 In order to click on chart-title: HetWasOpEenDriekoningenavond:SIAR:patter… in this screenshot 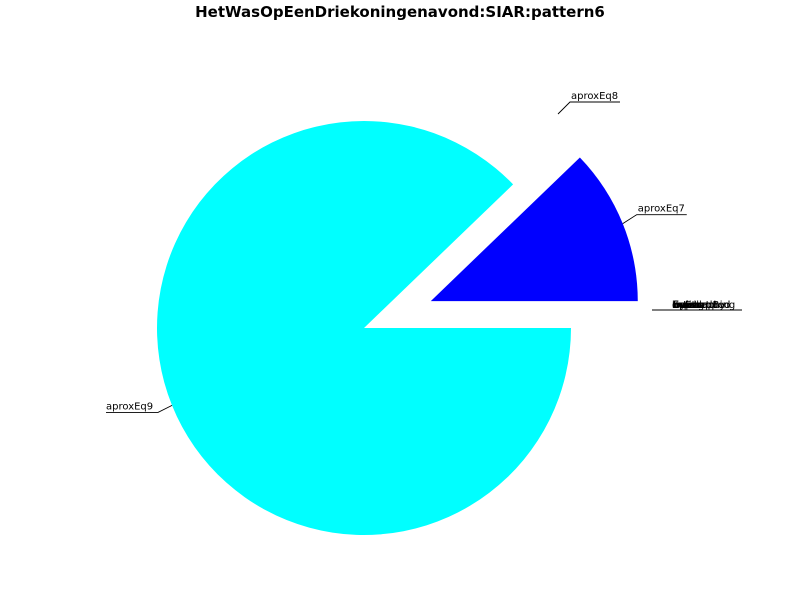, I will do `click(400, 12)`.